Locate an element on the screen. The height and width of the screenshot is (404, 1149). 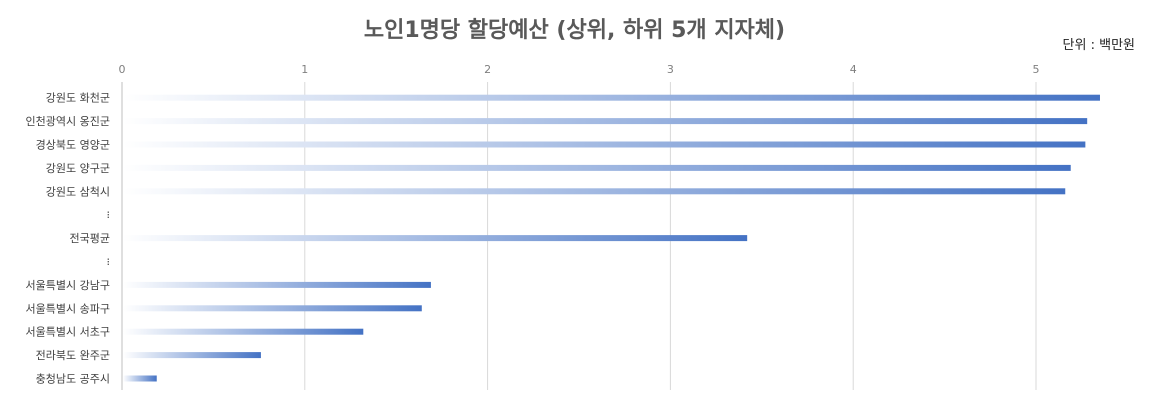
category-label: 서울특별시 서초구 is located at coordinates (68, 332).